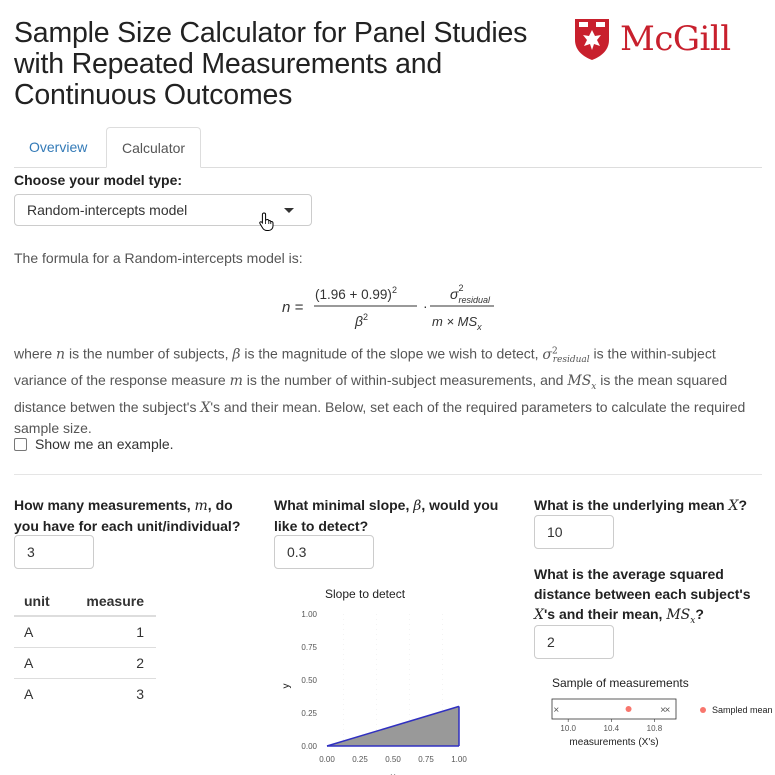 The height and width of the screenshot is (775, 775). I want to click on formula-rhs-denominator: m × MSx, so click(457, 323).